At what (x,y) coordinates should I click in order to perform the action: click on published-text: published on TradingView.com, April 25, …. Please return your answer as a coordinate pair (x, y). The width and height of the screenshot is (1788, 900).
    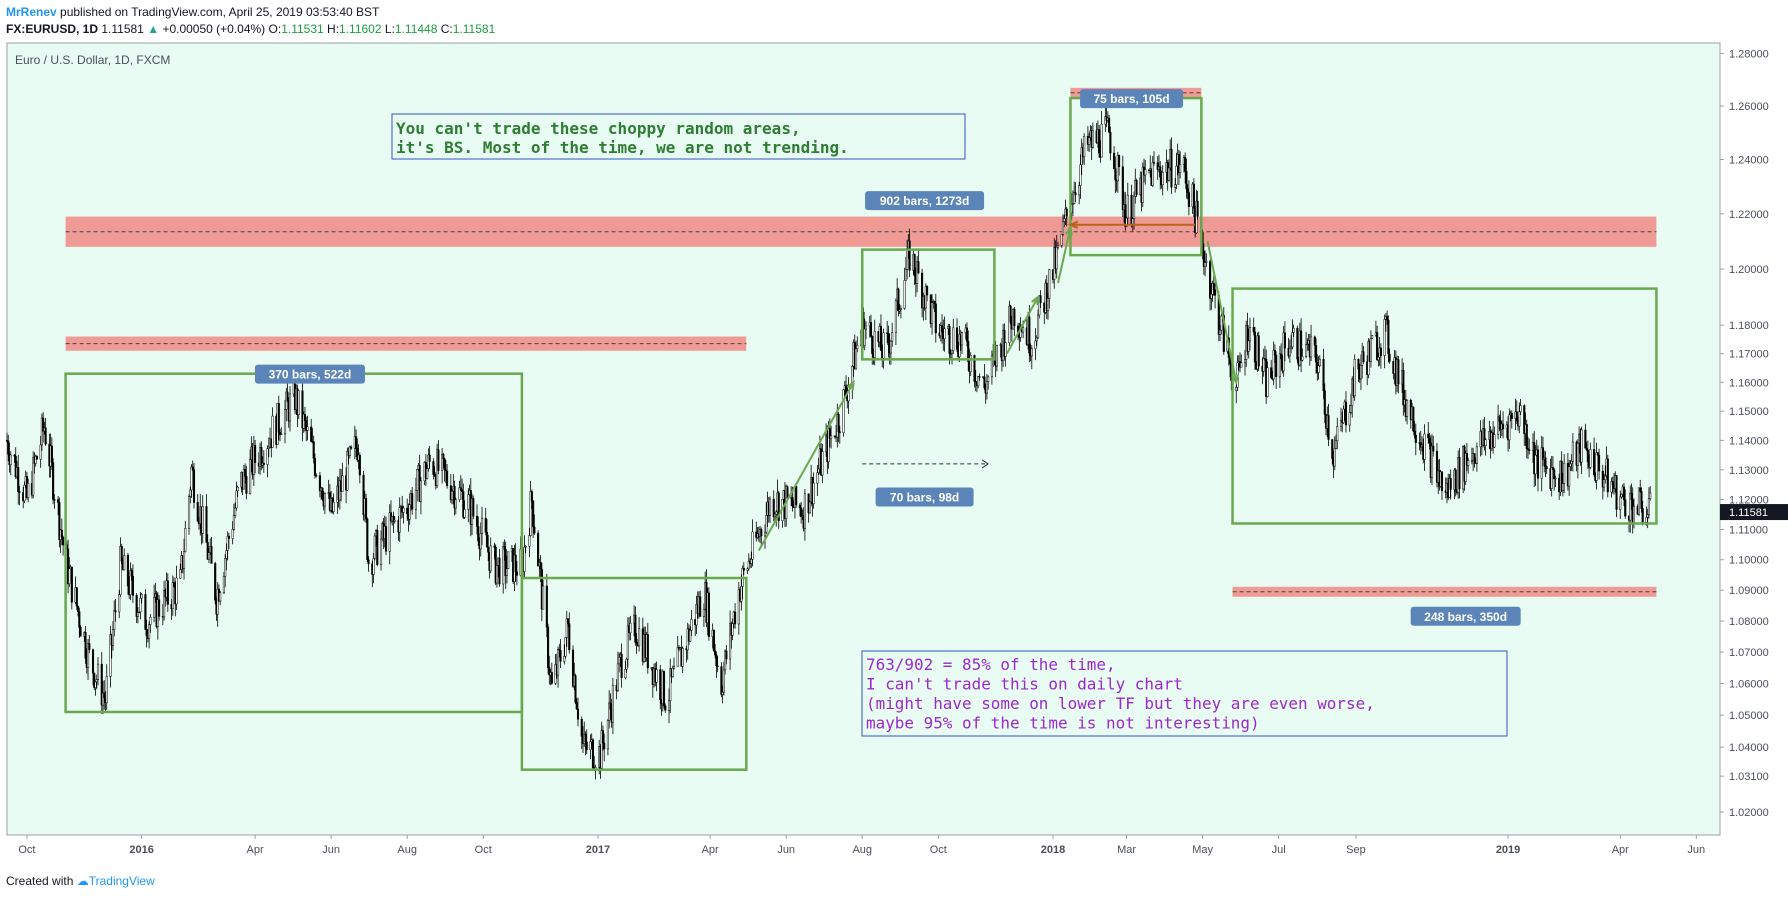
    Looking at the image, I should click on (220, 12).